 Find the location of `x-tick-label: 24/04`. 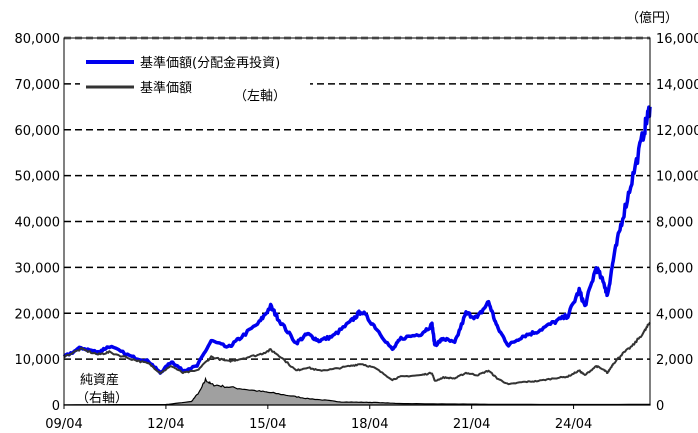

x-tick-label: 24/04 is located at coordinates (573, 424).